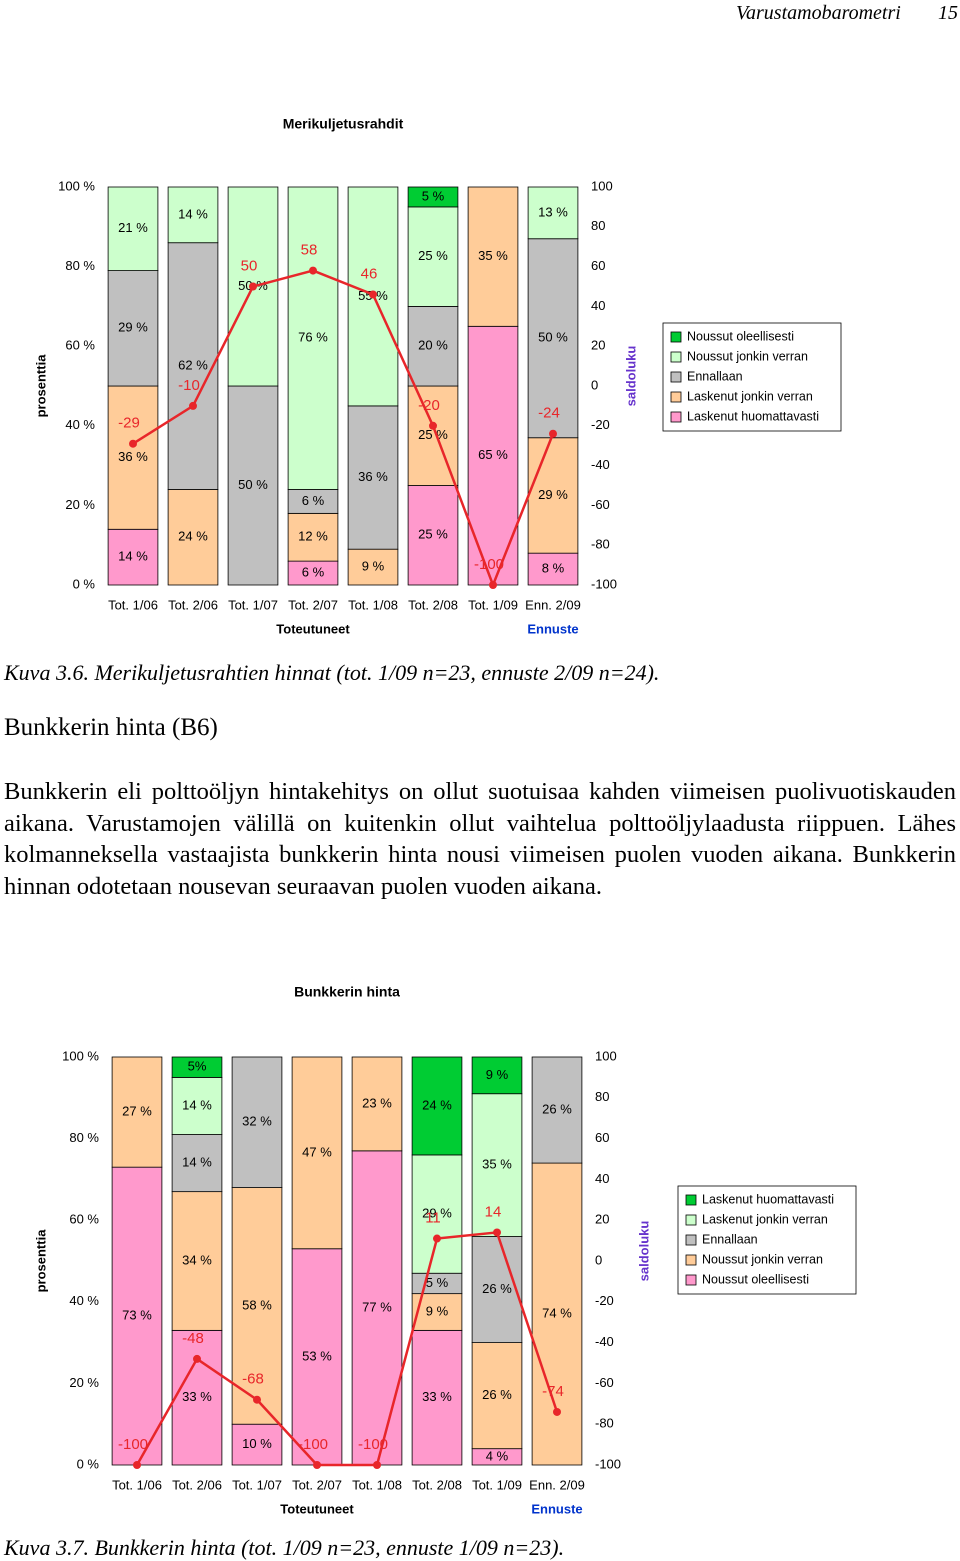  What do you see at coordinates (84, 1137) in the screenshot?
I see `y-tick-label: 80 %` at bounding box center [84, 1137].